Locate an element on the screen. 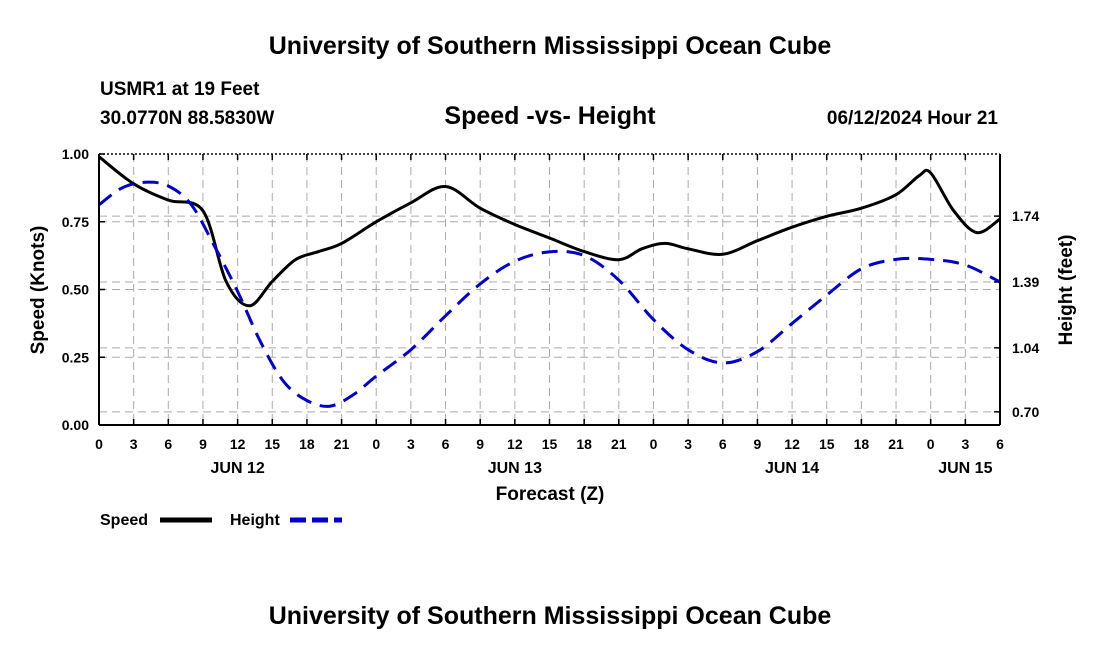  y2-tick-label: 0.70 is located at coordinates (1025, 412).